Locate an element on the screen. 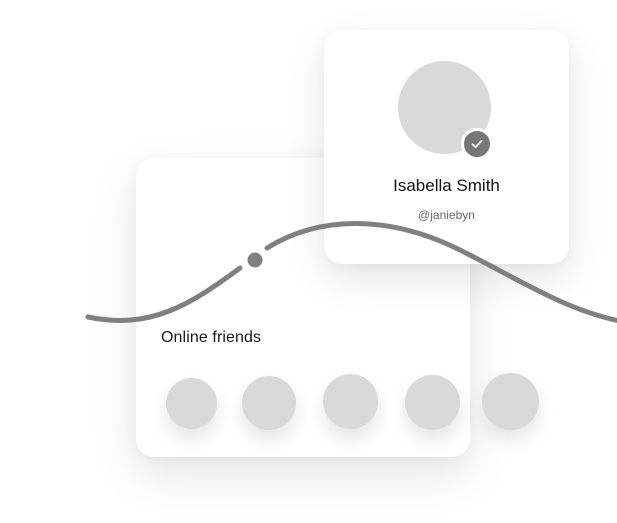 This screenshot has width=617, height=523. check-icon is located at coordinates (477, 144).